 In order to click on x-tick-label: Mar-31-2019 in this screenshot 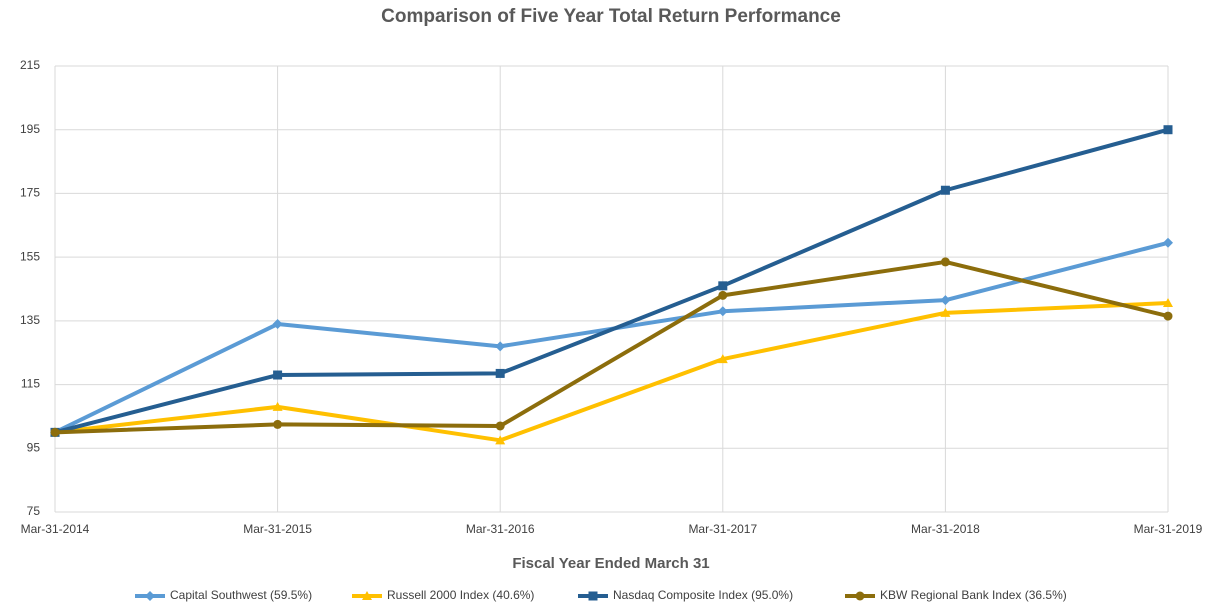, I will do `click(1168, 529)`.